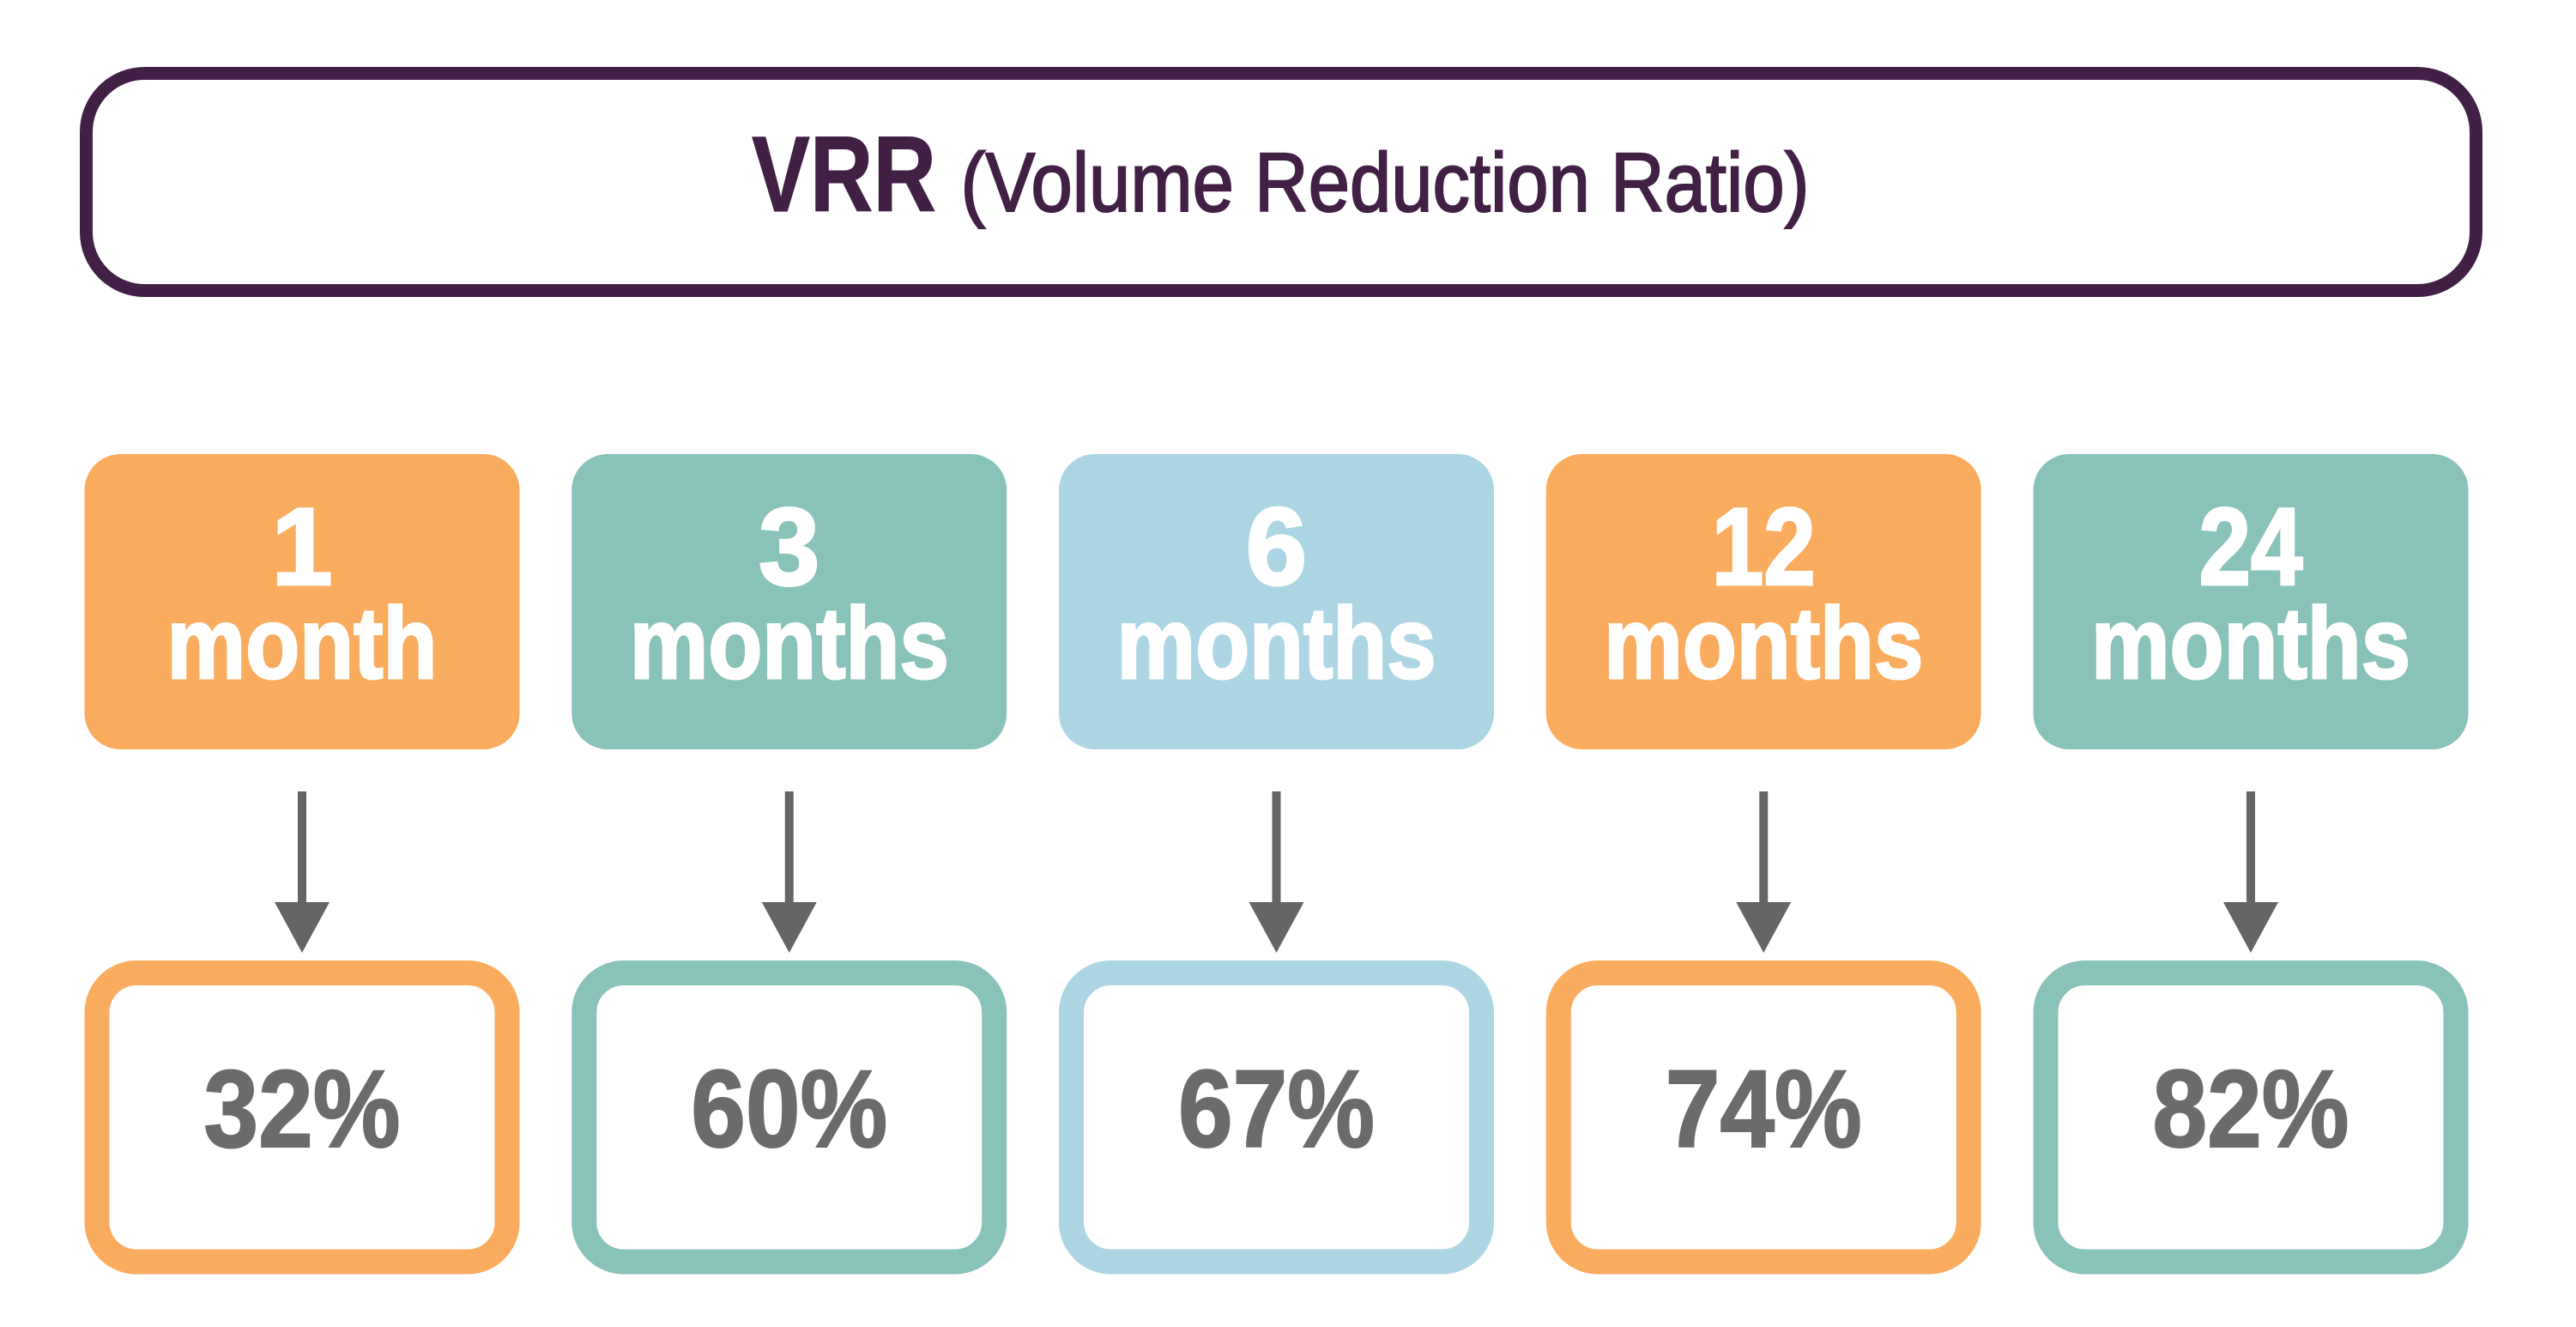 This screenshot has width=2576, height=1327. Describe the element at coordinates (844, 174) in the screenshot. I see `svg-text: VRR` at that location.